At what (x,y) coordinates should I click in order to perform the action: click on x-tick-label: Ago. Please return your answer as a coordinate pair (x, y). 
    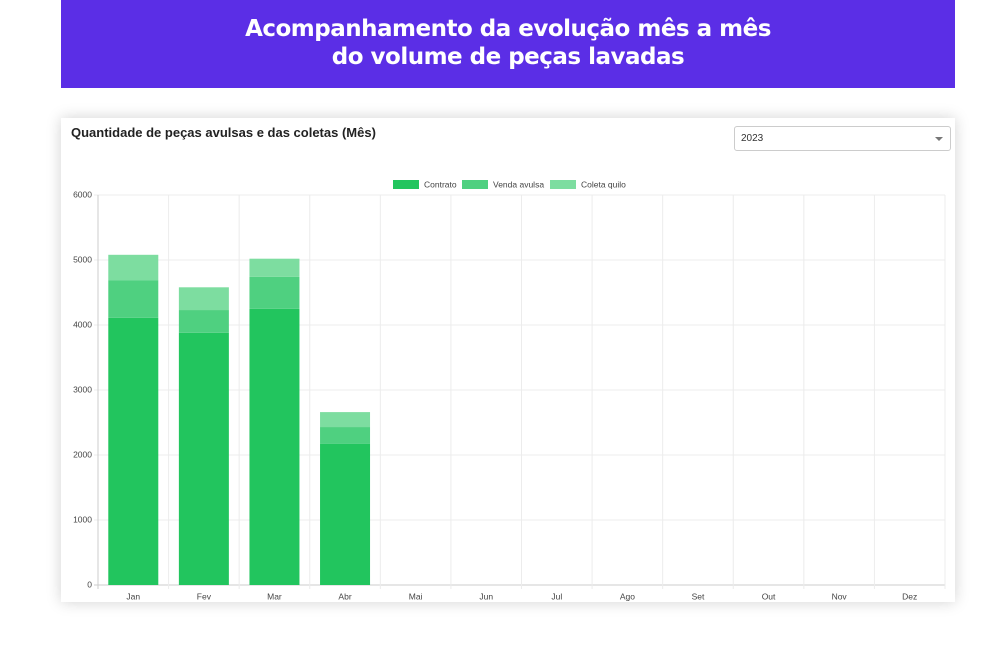
    Looking at the image, I should click on (627, 596).